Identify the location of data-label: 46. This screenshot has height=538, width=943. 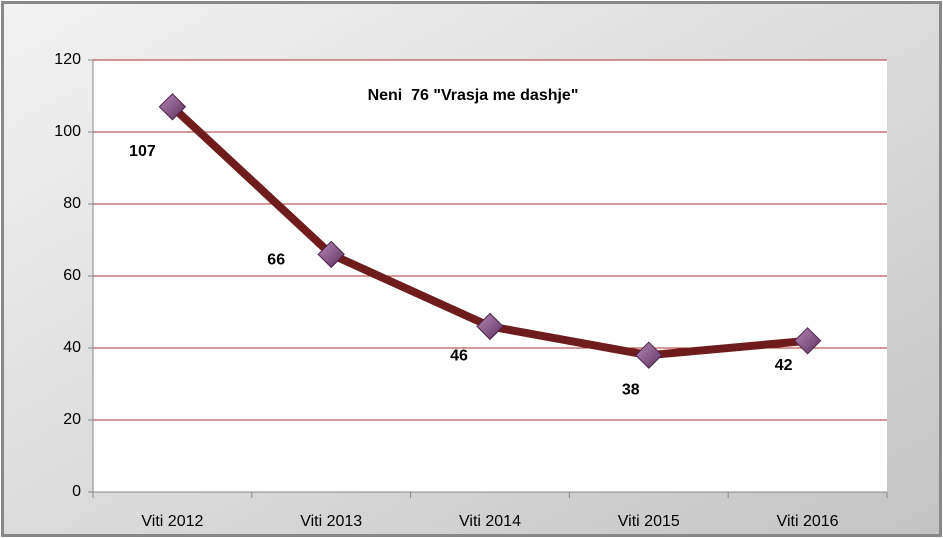
(459, 356).